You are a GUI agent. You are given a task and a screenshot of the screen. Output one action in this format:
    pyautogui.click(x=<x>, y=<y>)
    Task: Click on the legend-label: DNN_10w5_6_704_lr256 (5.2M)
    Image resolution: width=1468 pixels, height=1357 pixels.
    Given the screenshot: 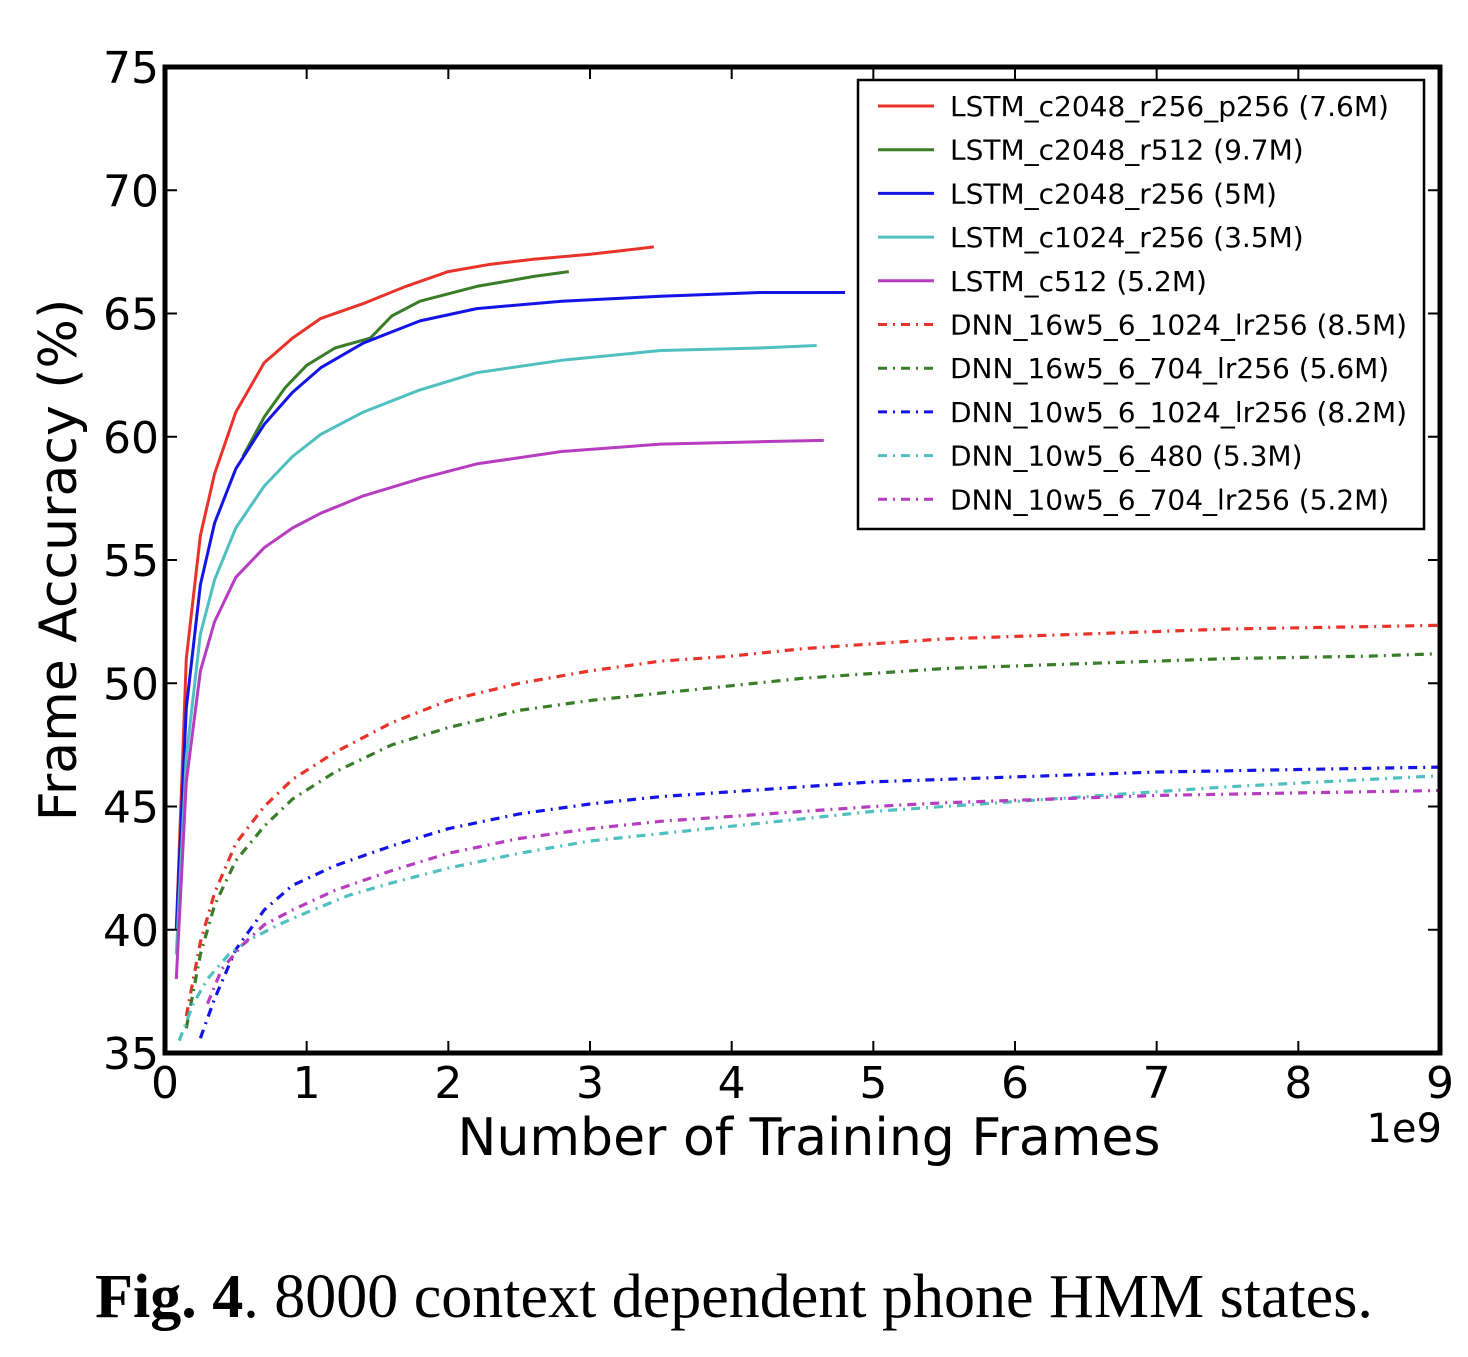 What is the action you would take?
    pyautogui.click(x=1169, y=499)
    